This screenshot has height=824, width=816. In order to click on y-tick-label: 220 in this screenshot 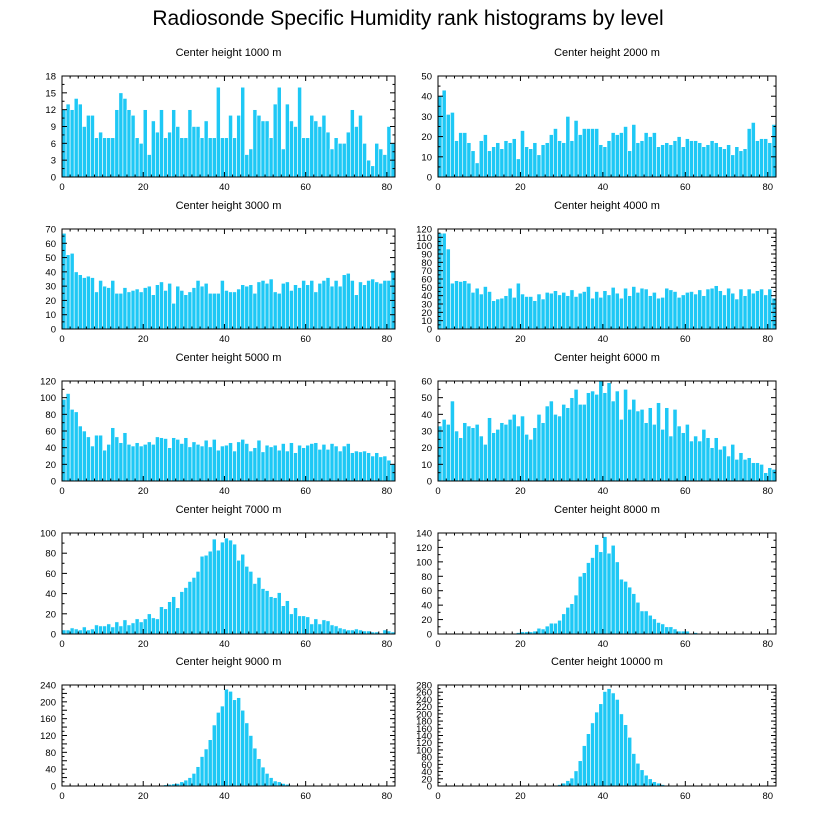, I will do `click(424, 707)`.